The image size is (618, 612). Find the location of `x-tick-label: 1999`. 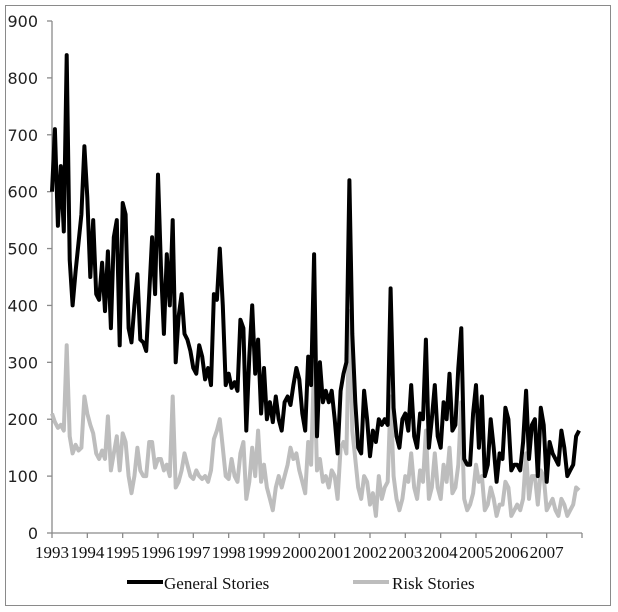

x-tick-label: 1999 is located at coordinates (264, 552).